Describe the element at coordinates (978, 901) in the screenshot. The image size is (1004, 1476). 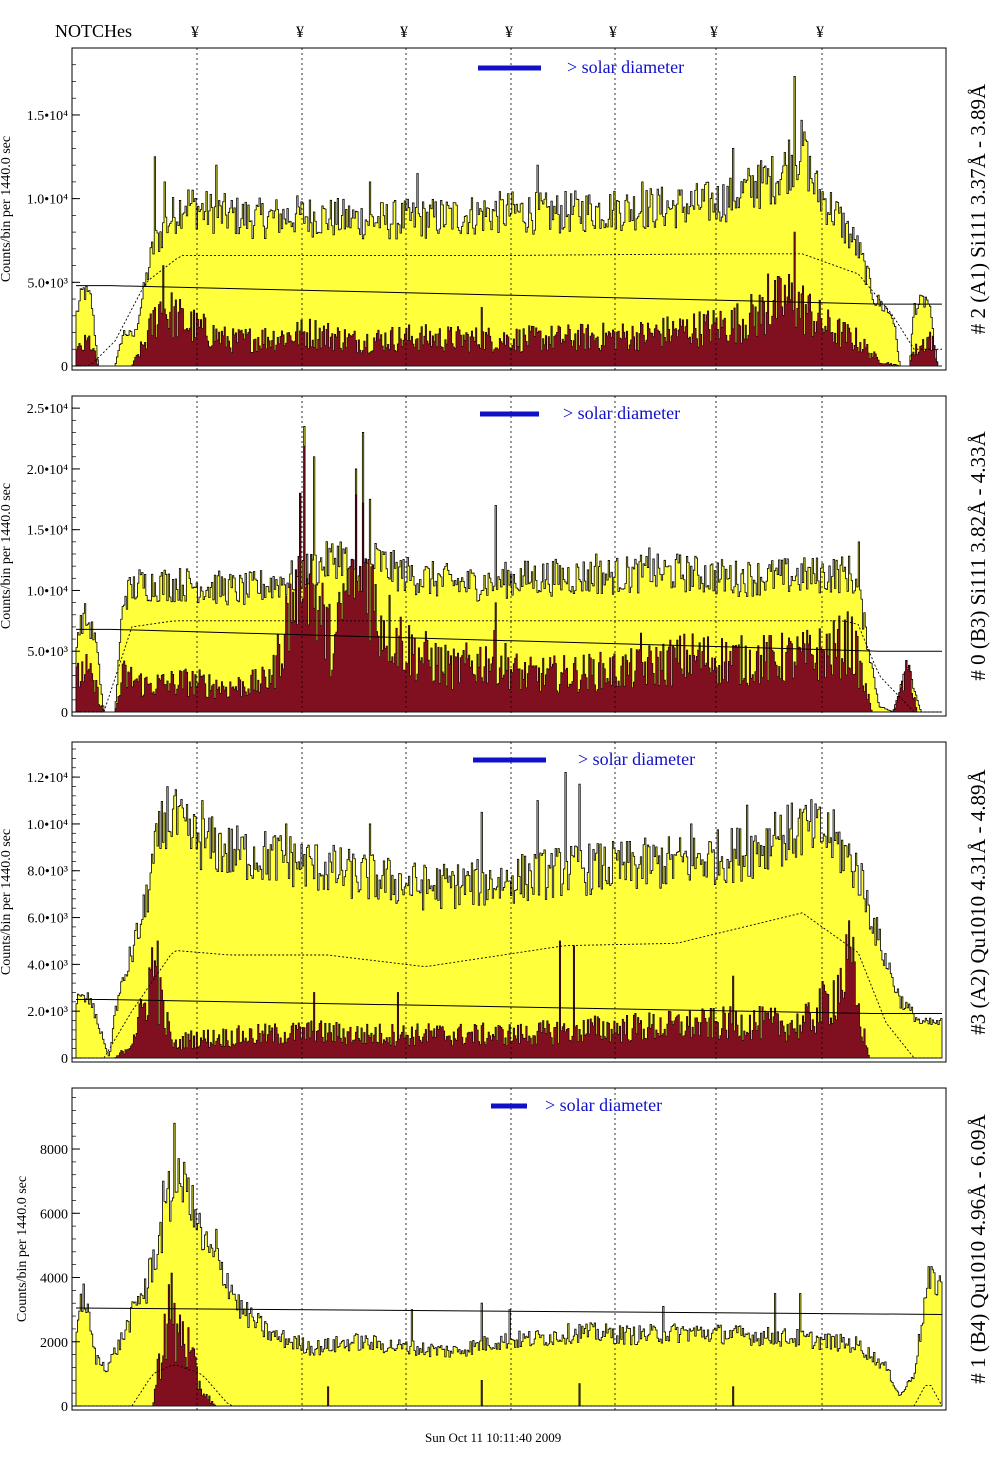
I see `panel-right-label: #3 (A2) Qu1010 4.31Å - 4.89Å` at that location.